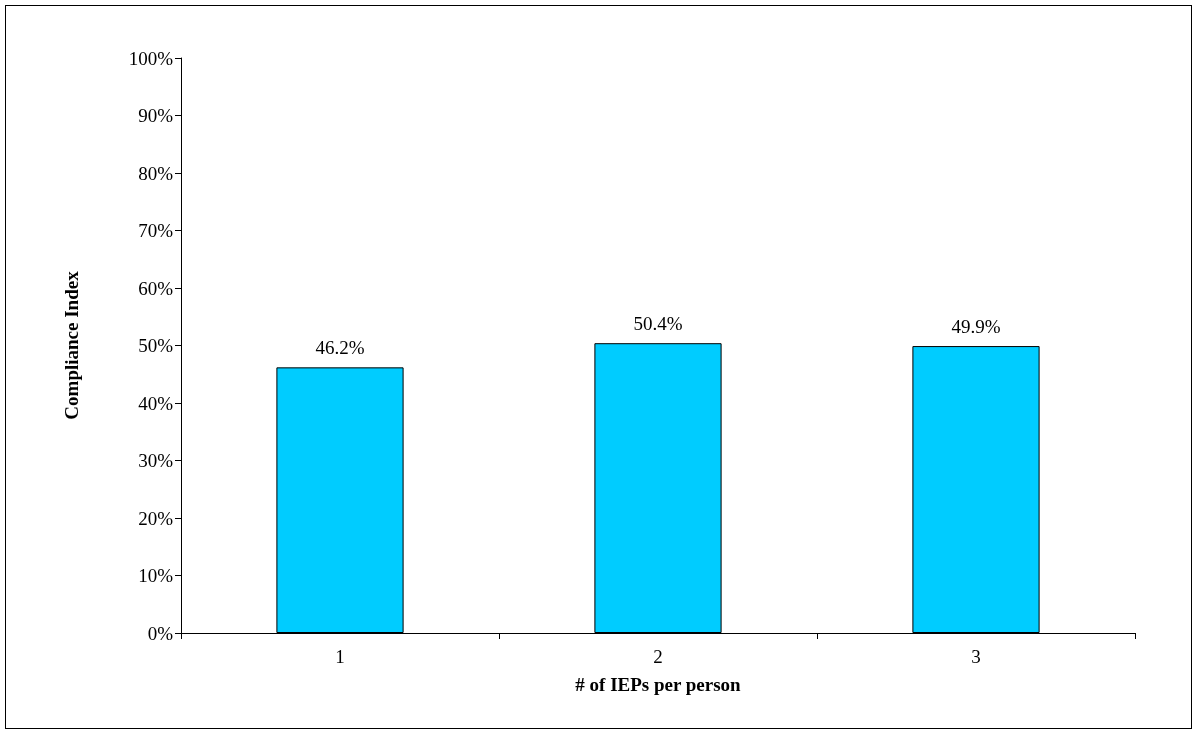 Image resolution: width=1199 pixels, height=736 pixels. I want to click on x-tick-label: 2, so click(658, 656).